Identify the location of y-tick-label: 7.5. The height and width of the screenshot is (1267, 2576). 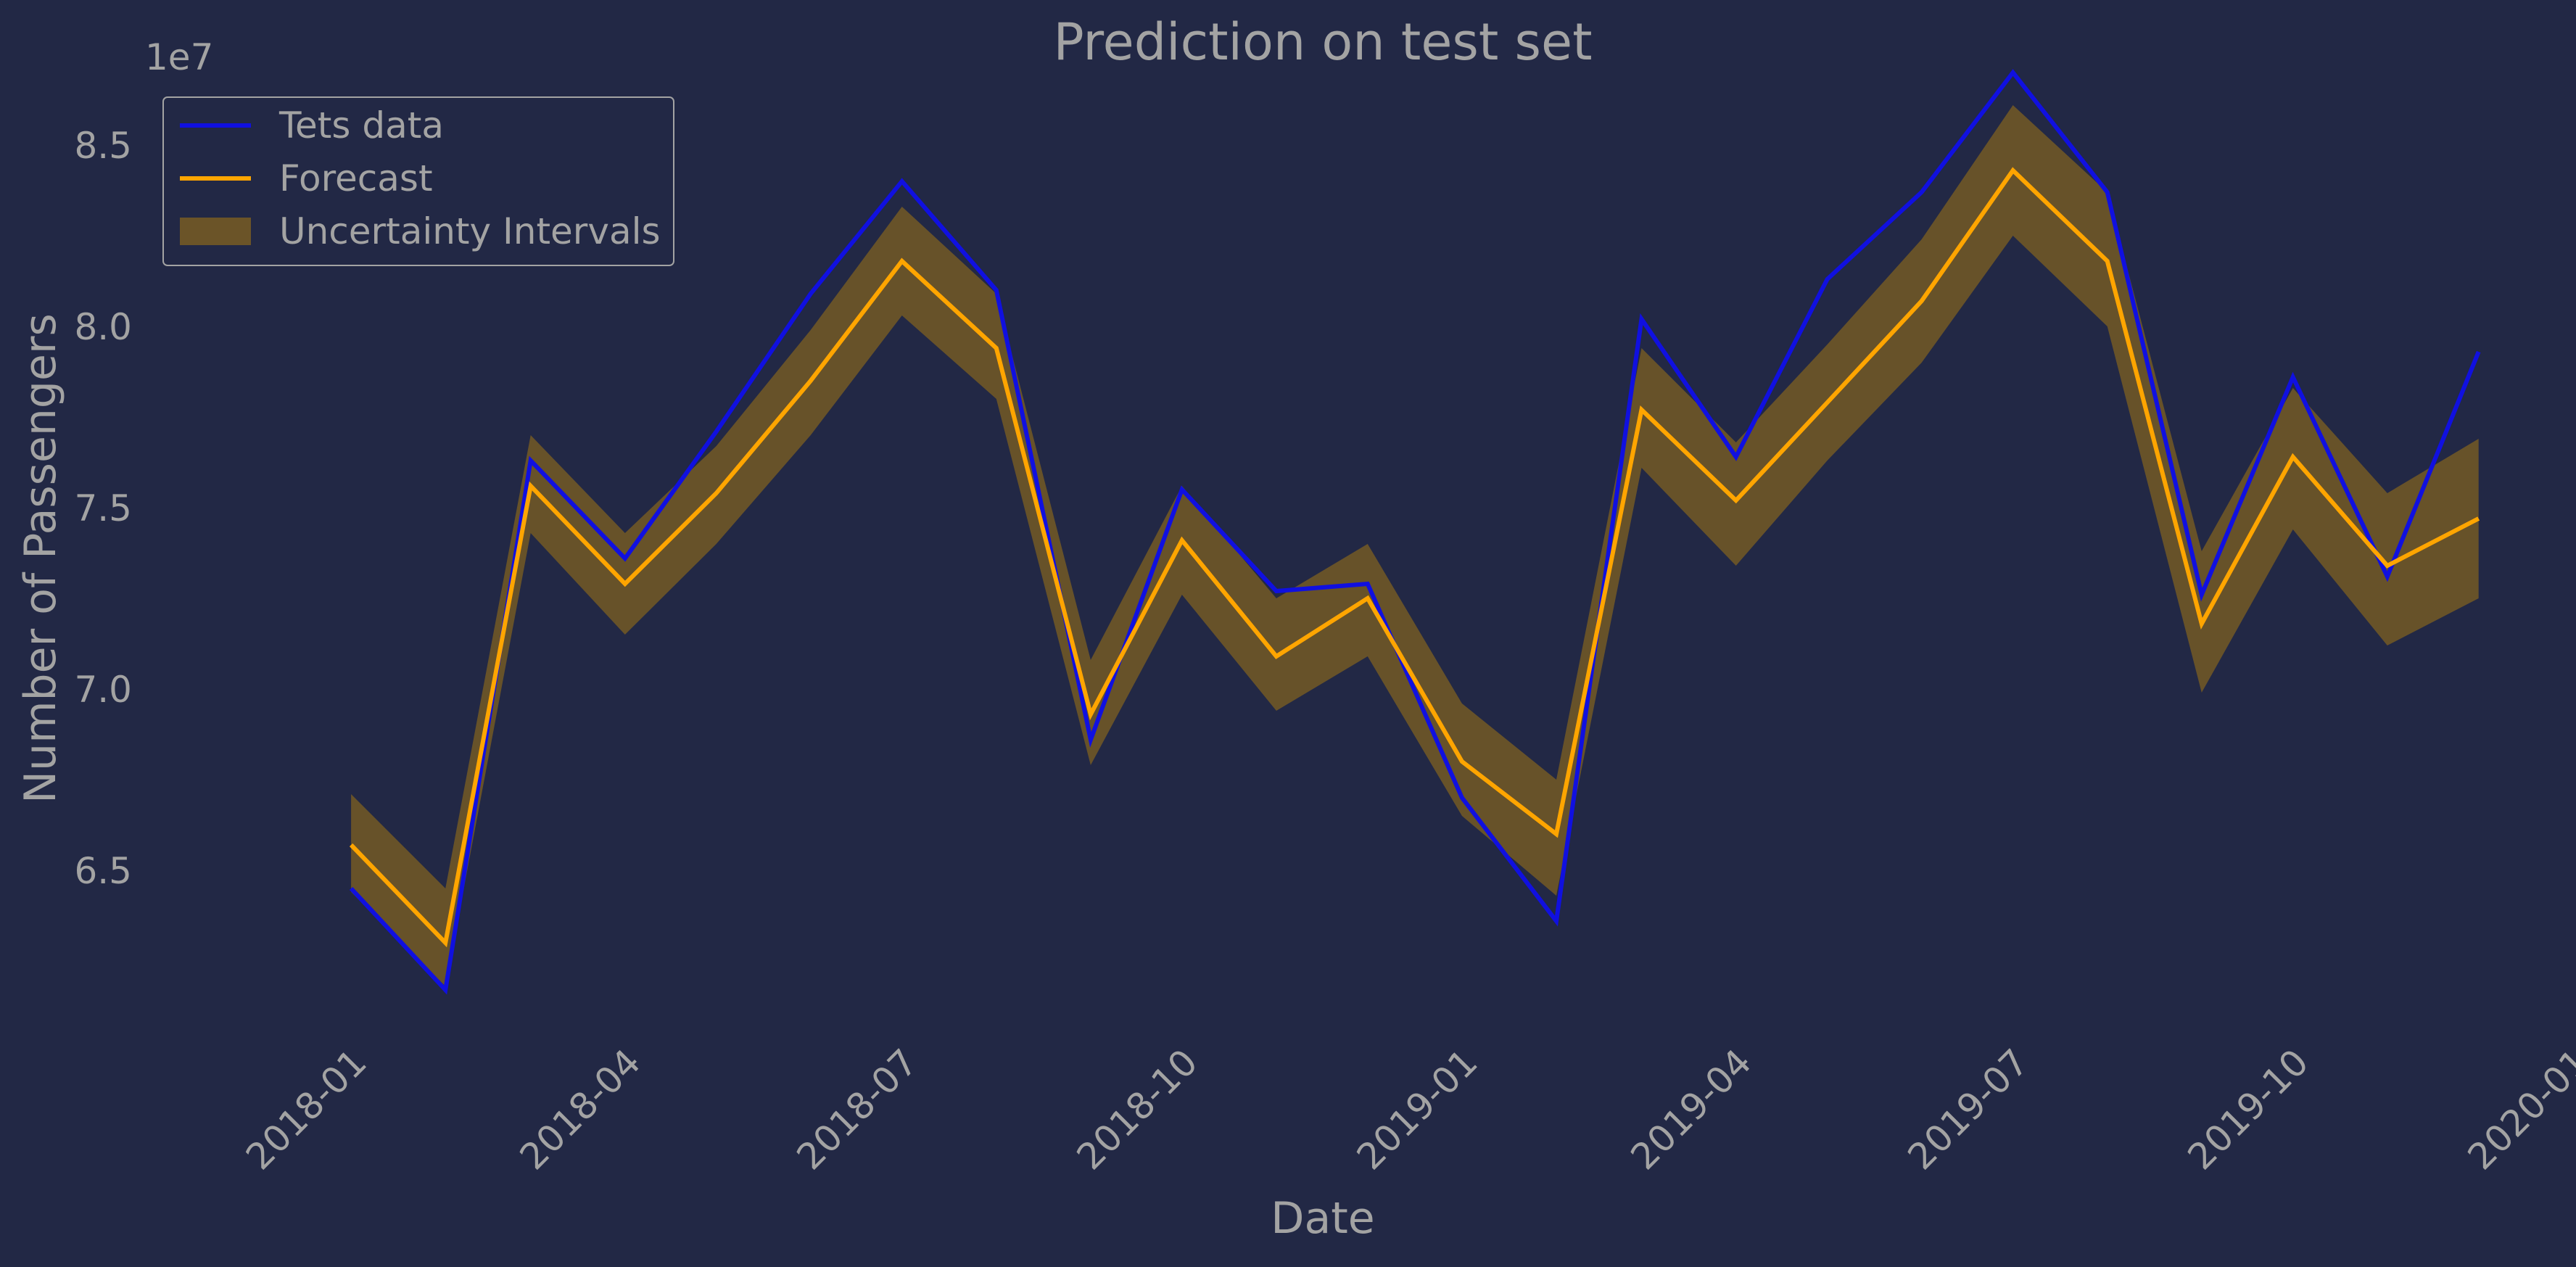
(103, 508).